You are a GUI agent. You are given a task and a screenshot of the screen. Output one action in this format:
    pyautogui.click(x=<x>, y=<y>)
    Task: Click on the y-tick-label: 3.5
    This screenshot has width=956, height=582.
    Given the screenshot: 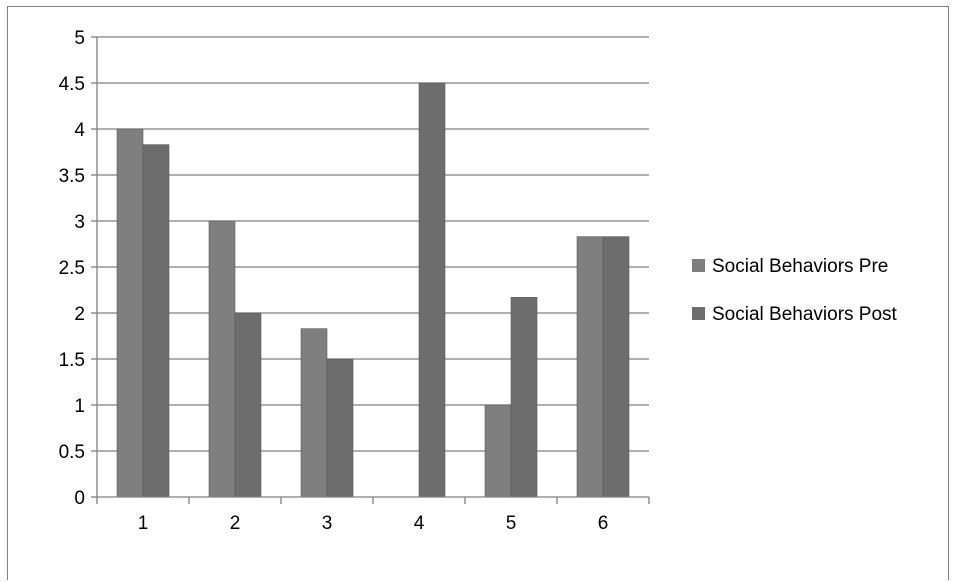 What is the action you would take?
    pyautogui.click(x=72, y=176)
    